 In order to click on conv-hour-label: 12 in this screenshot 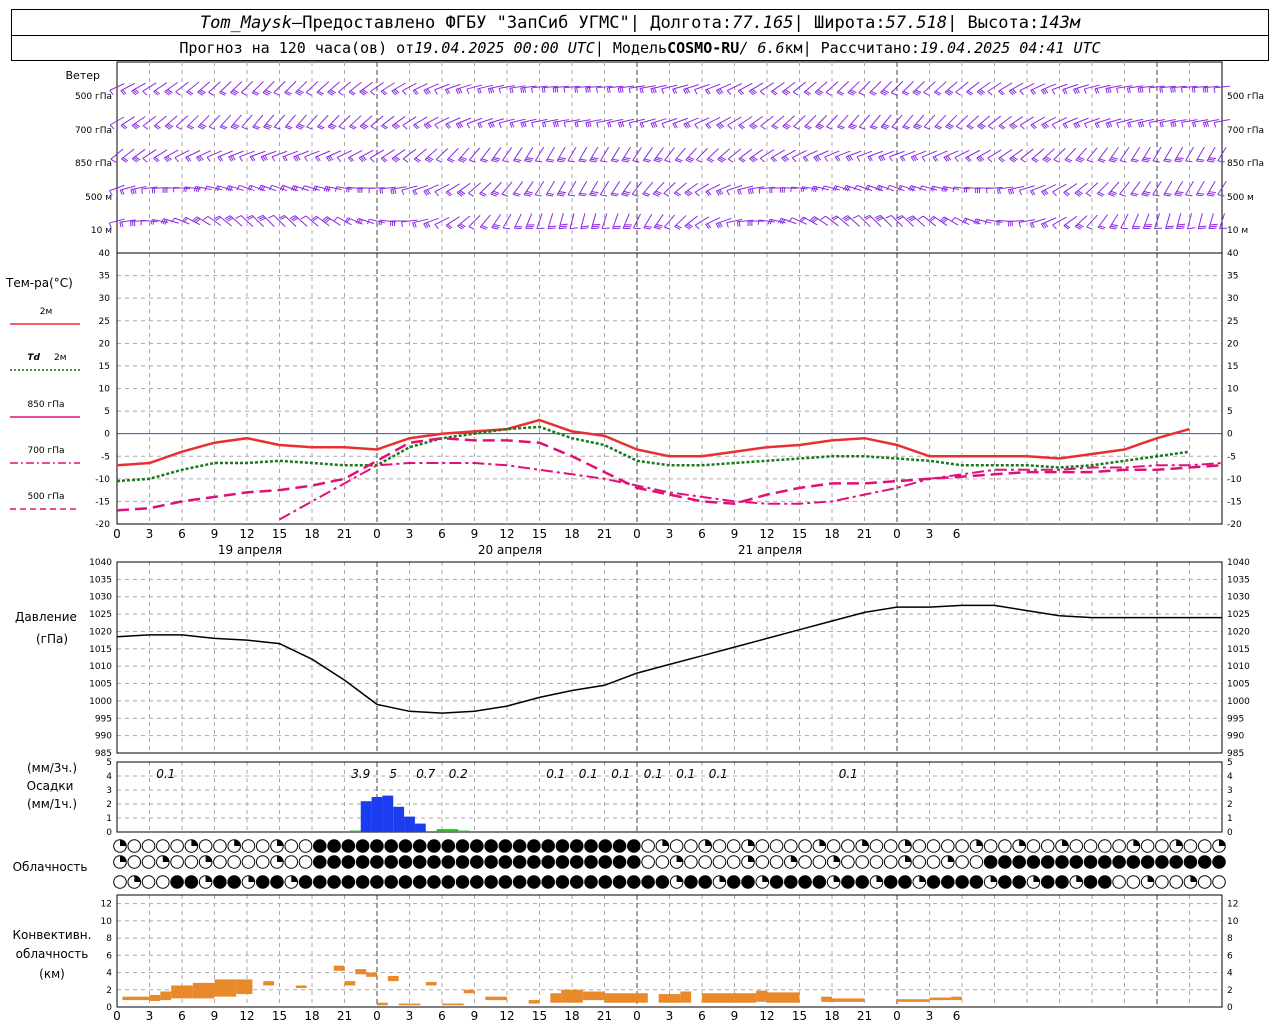, I will do `click(506, 1016)`.